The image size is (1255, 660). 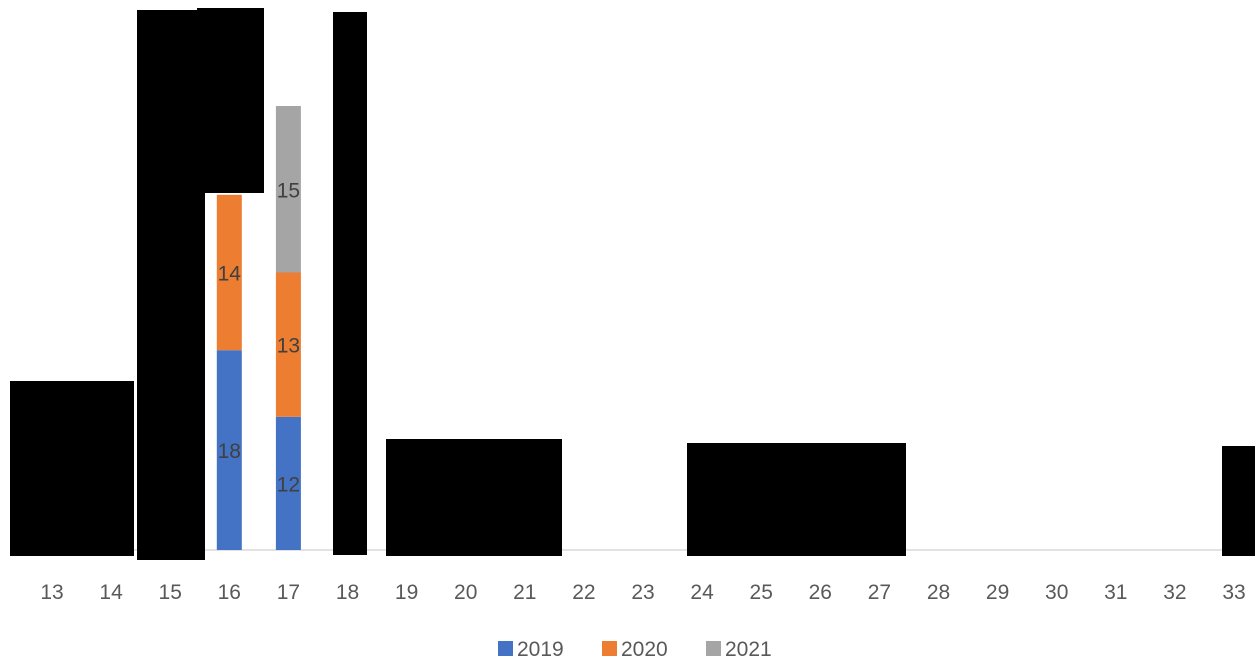 What do you see at coordinates (111, 592) in the screenshot?
I see `x-tick-label: 14` at bounding box center [111, 592].